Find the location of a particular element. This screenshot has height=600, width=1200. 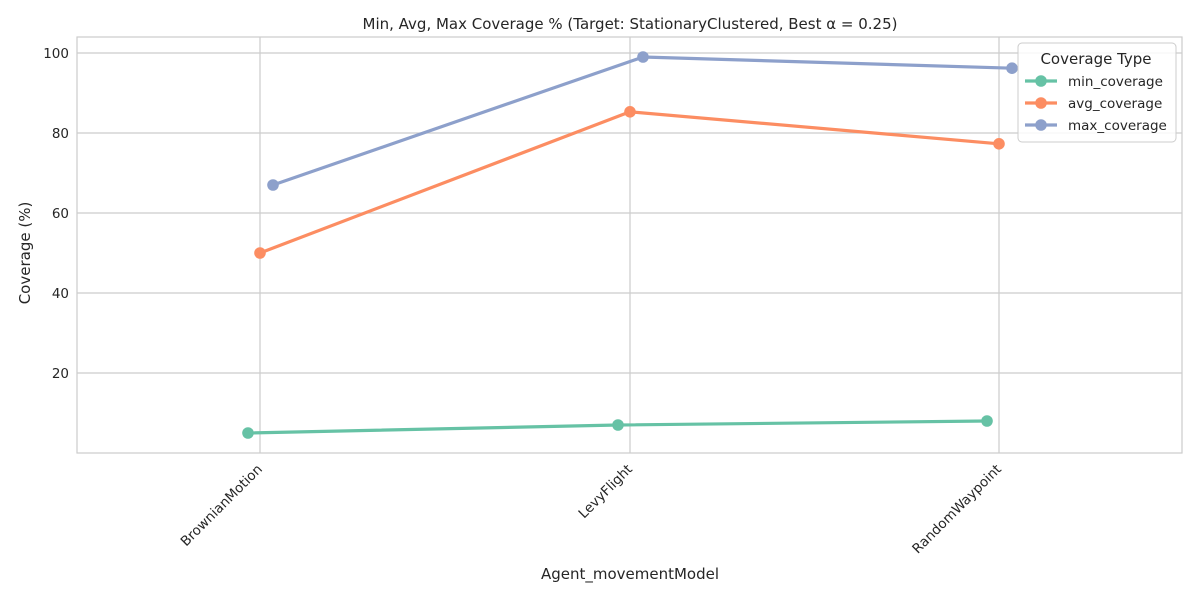

series-max_coverage is located at coordinates (642, 121).